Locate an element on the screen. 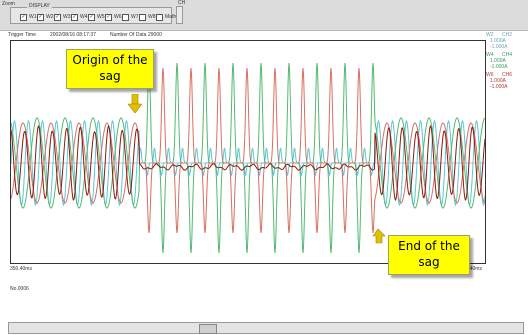 Image resolution: width=528 pixels, height=335 pixels. channel-checkbox-w2: ✓ W2 is located at coordinates (45, 17).